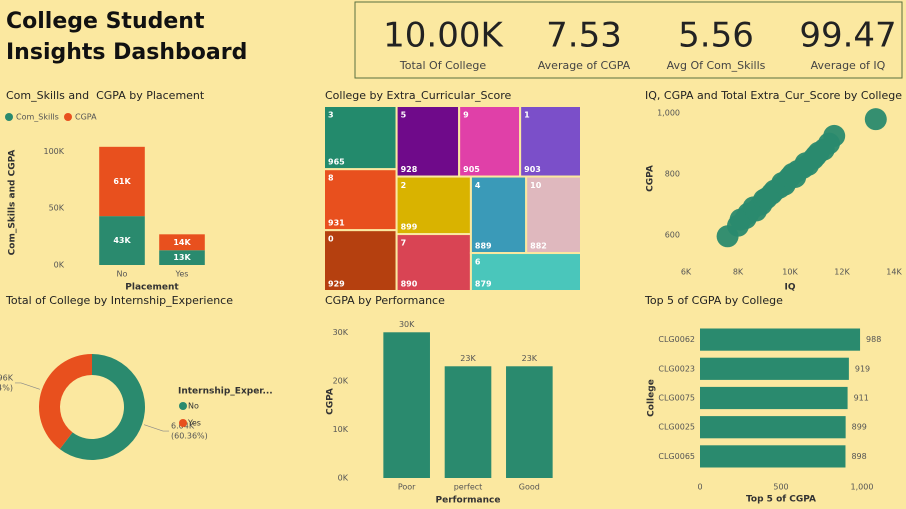  Describe the element at coordinates (780, 487) in the screenshot. I see `x-tick-label: 500` at that location.